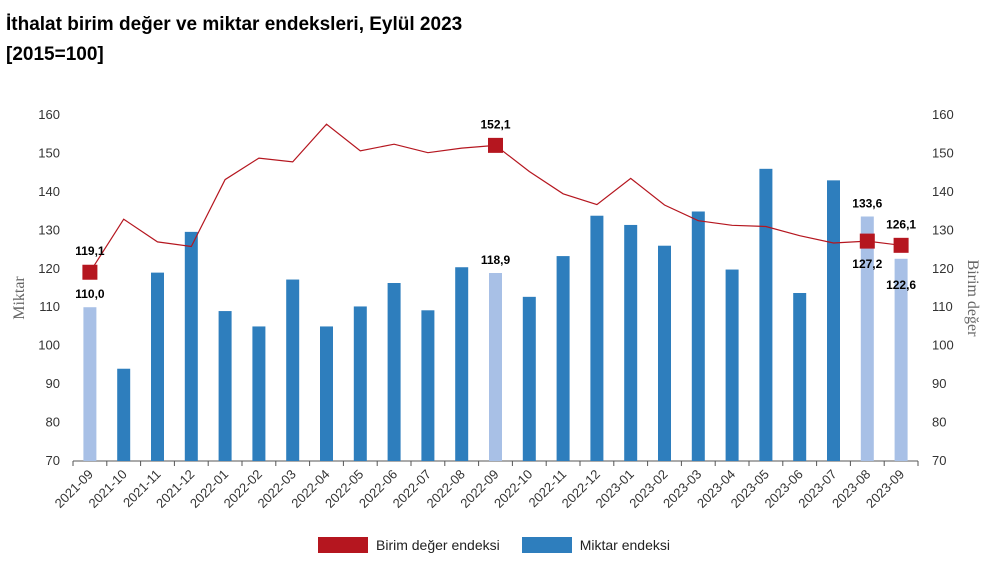 This screenshot has height=572, width=993. Describe the element at coordinates (901, 224) in the screenshot. I see `data-label-line-2023-09: 126,1` at that location.